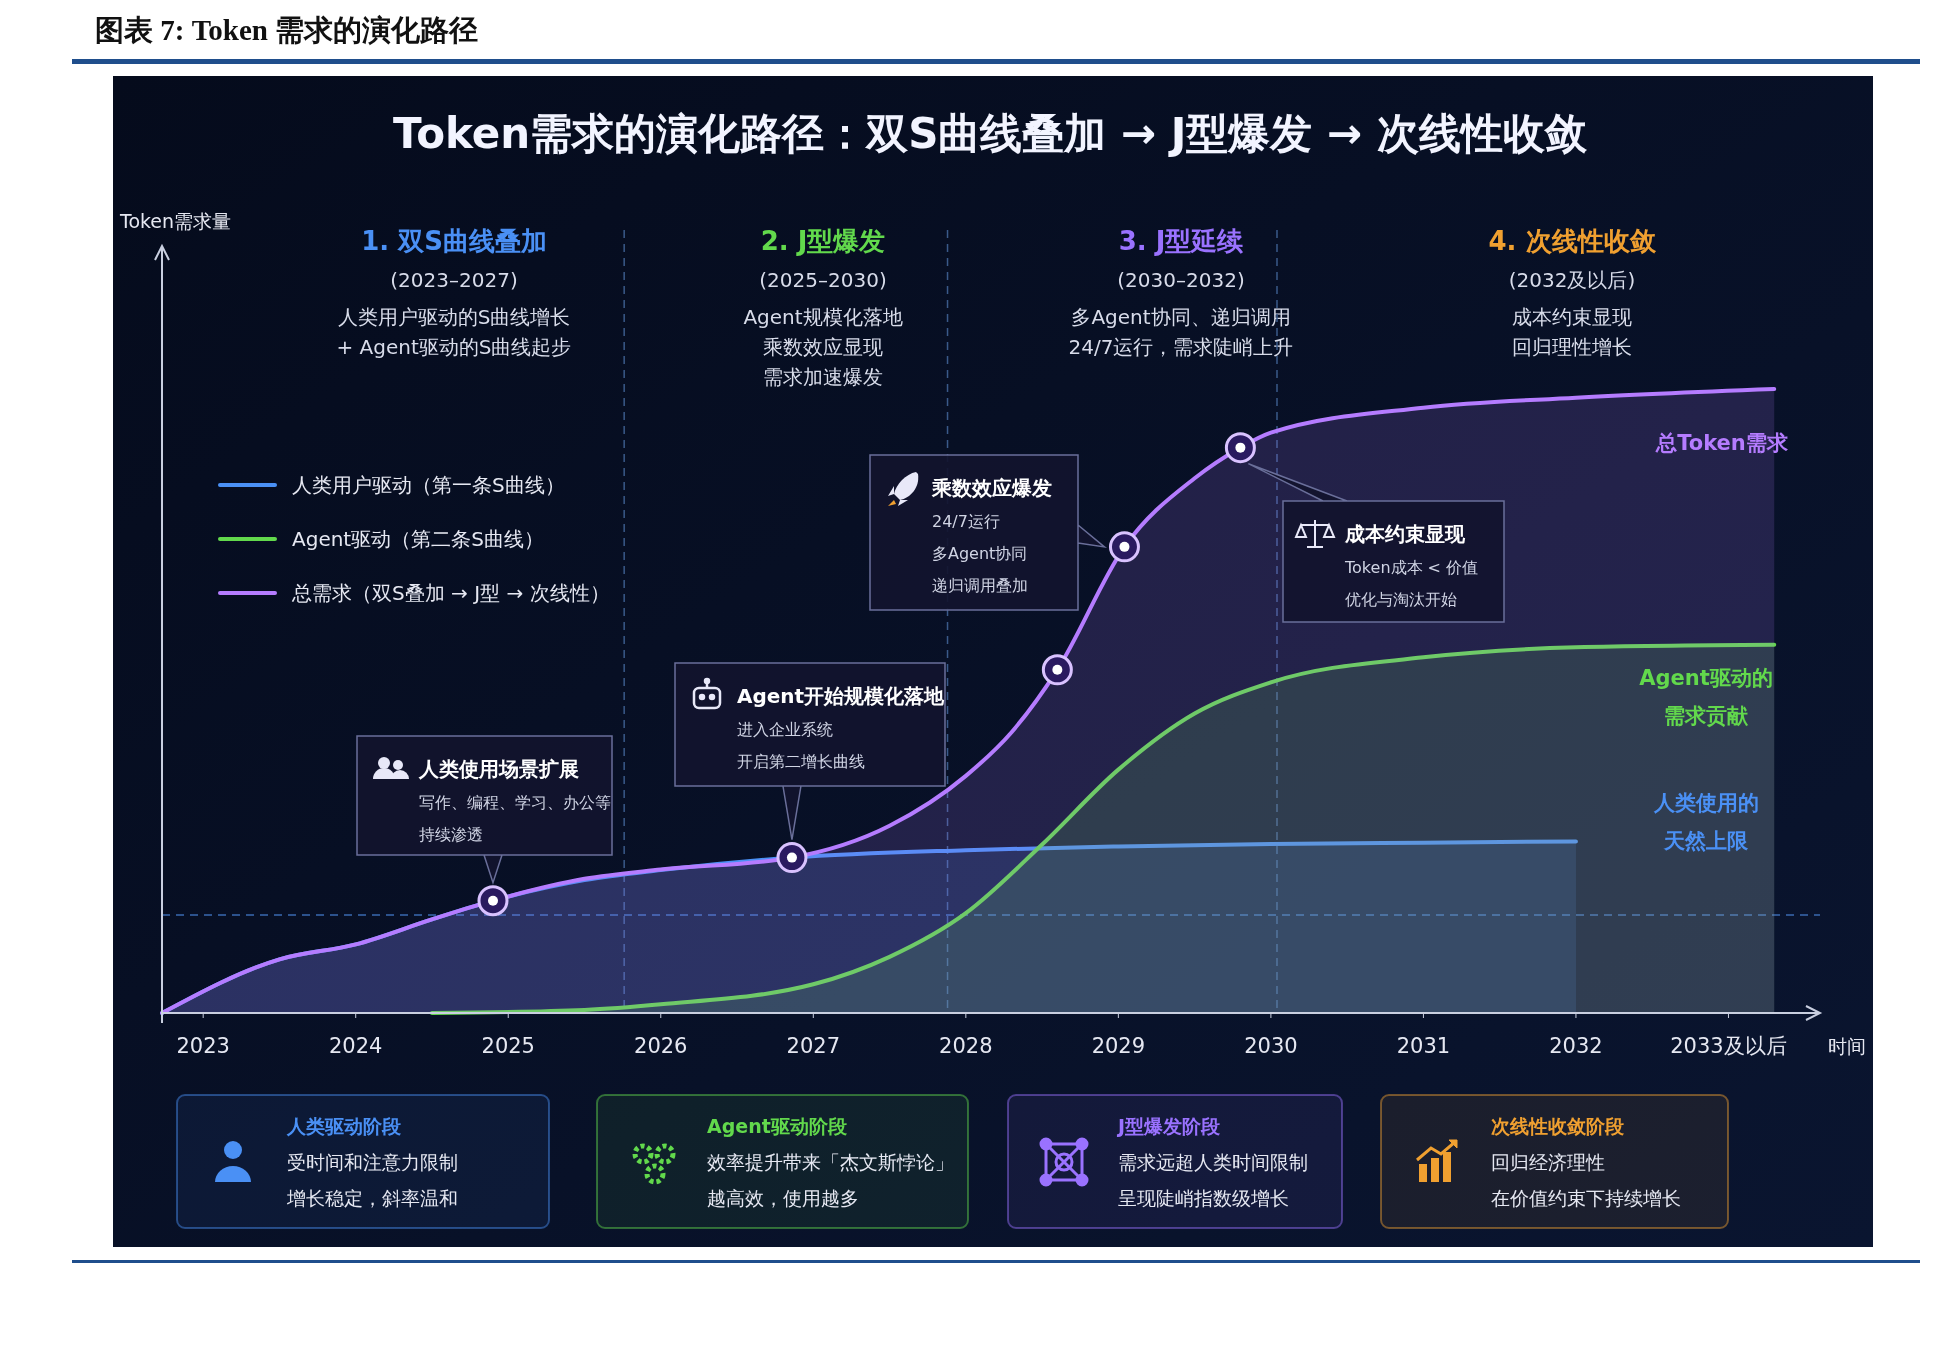  Describe the element at coordinates (1586, 1198) in the screenshot. I see `text: 在价值约束下持续增长` at that location.